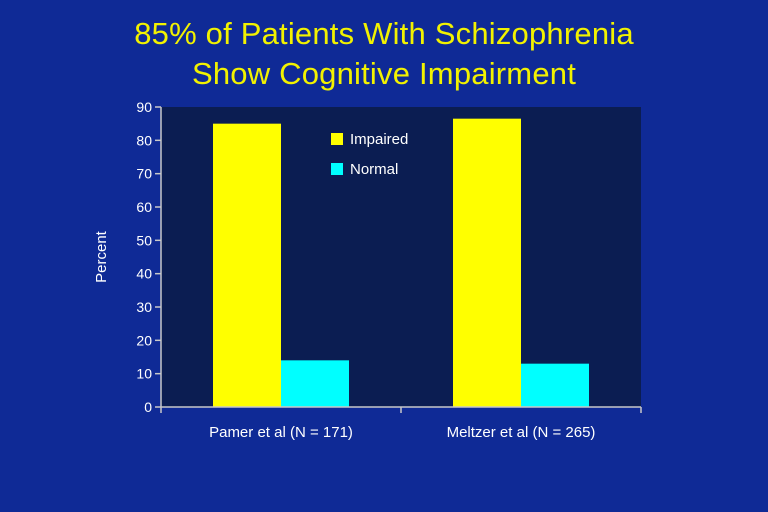  I want to click on y-tick-label: 60, so click(144, 207).